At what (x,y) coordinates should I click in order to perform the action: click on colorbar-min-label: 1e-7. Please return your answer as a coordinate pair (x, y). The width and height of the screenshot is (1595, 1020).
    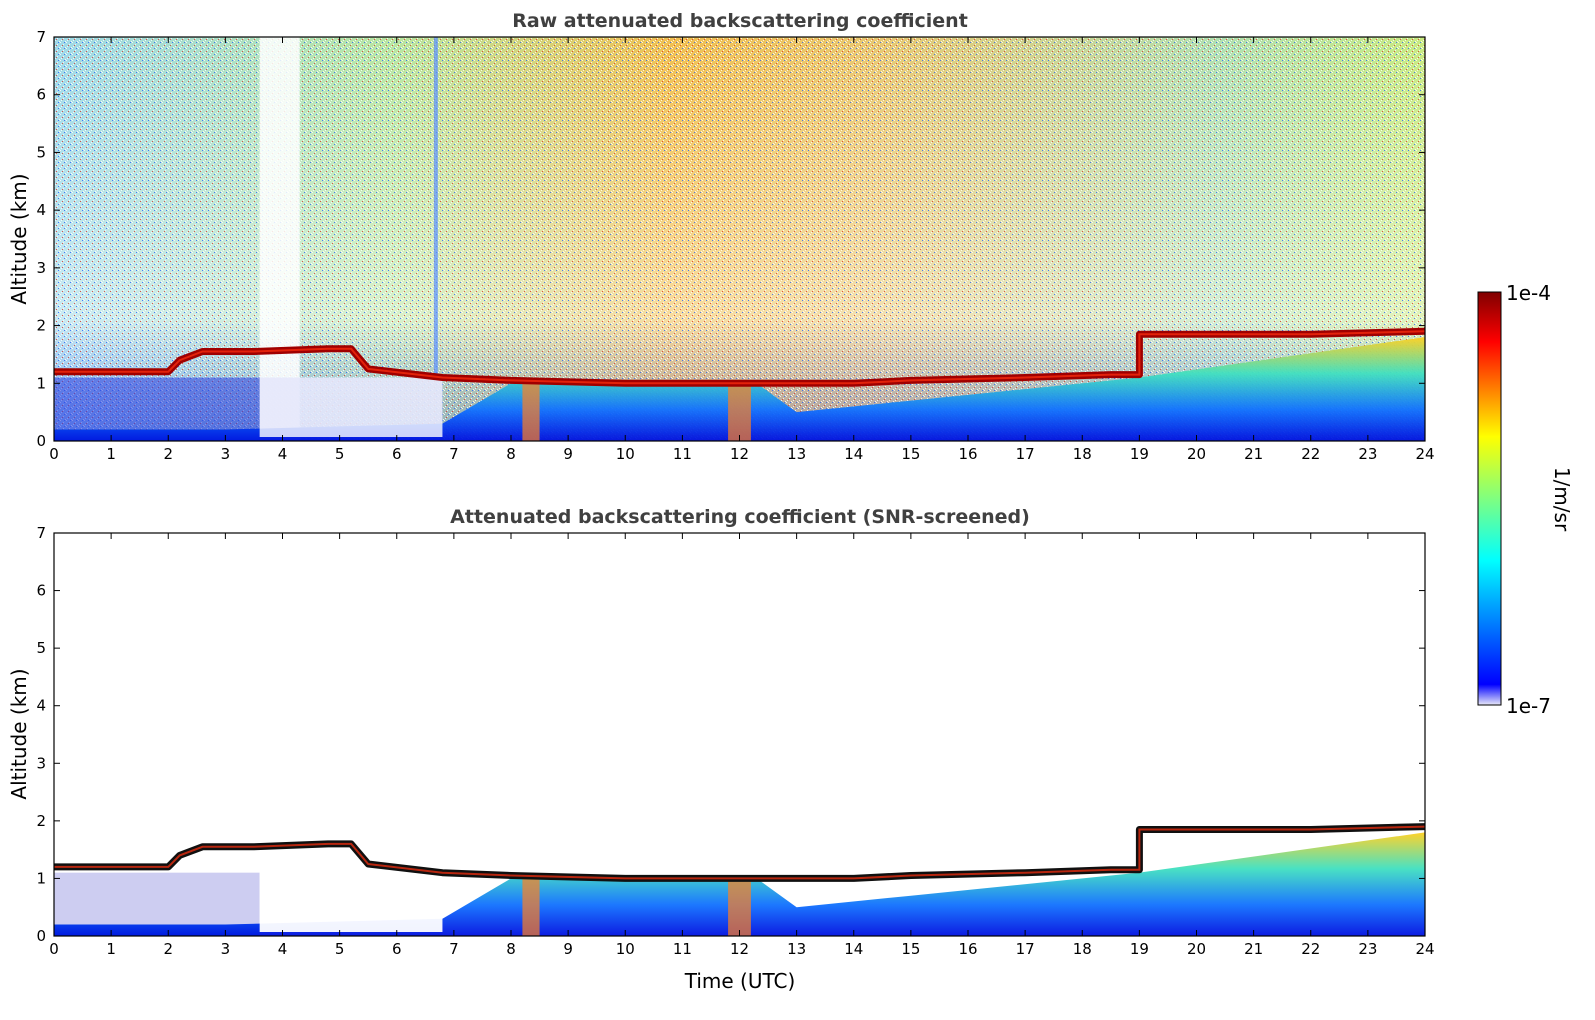
    Looking at the image, I should click on (1528, 706).